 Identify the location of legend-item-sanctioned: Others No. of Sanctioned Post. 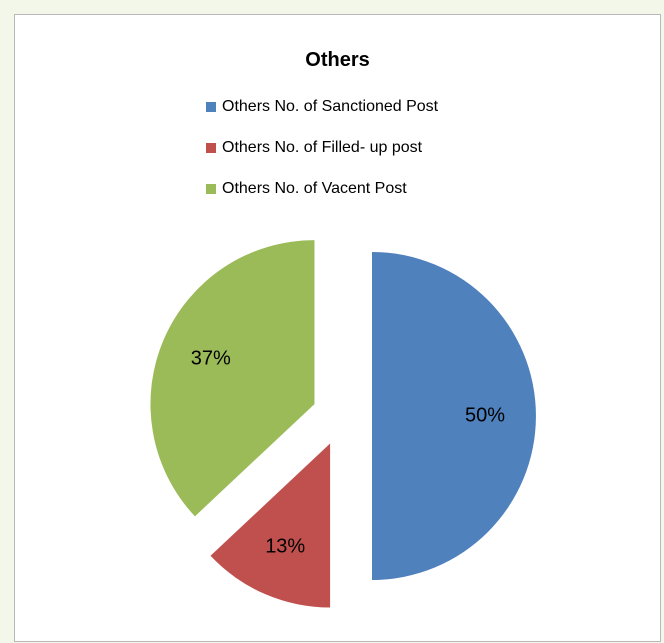
(322, 107).